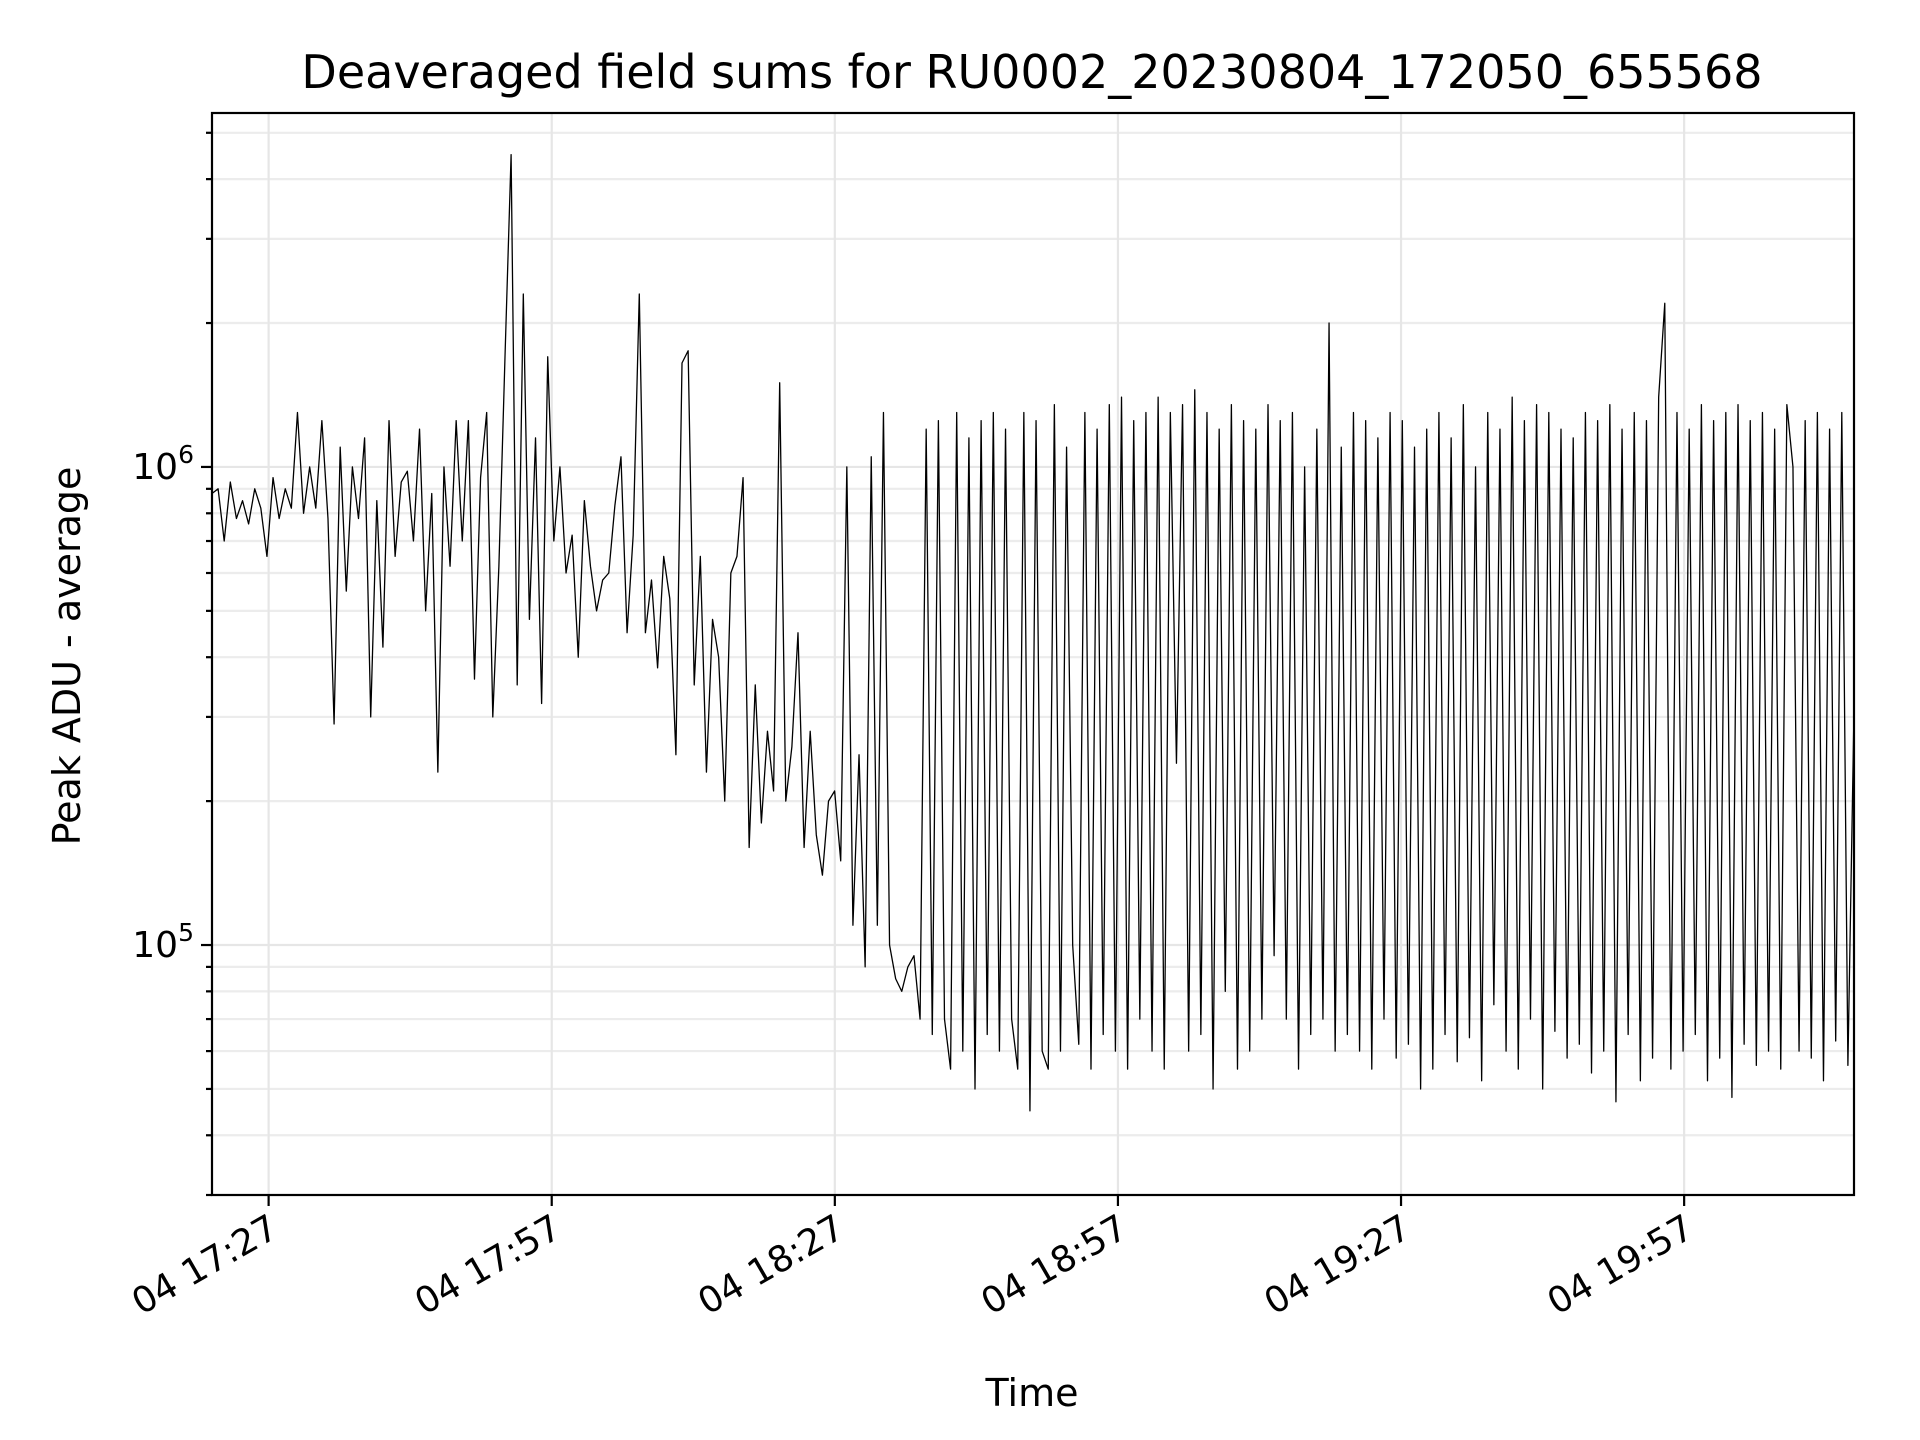 The width and height of the screenshot is (1920, 1440). Describe the element at coordinates (771, 1265) in the screenshot. I see `x-tick-label: 04 18:27` at that location.